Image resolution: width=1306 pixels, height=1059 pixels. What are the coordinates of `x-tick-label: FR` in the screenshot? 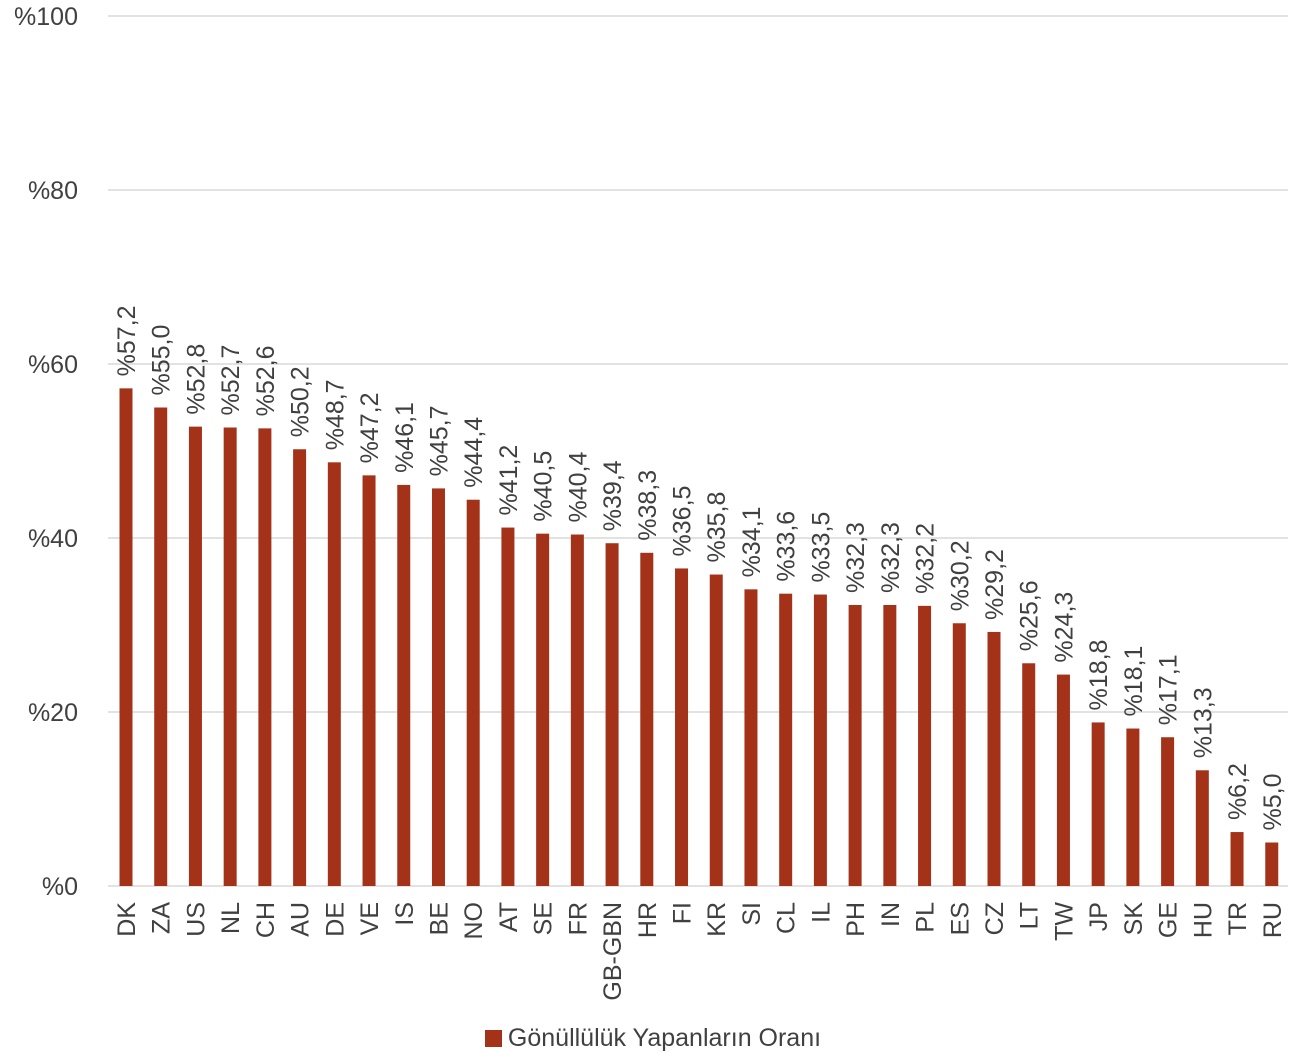 It's located at (578, 918).